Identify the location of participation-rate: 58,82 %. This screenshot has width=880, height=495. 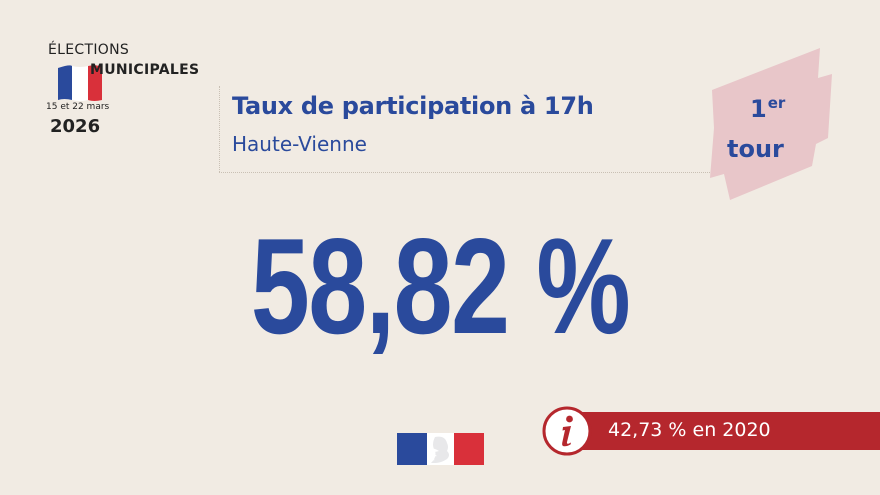
(440, 286).